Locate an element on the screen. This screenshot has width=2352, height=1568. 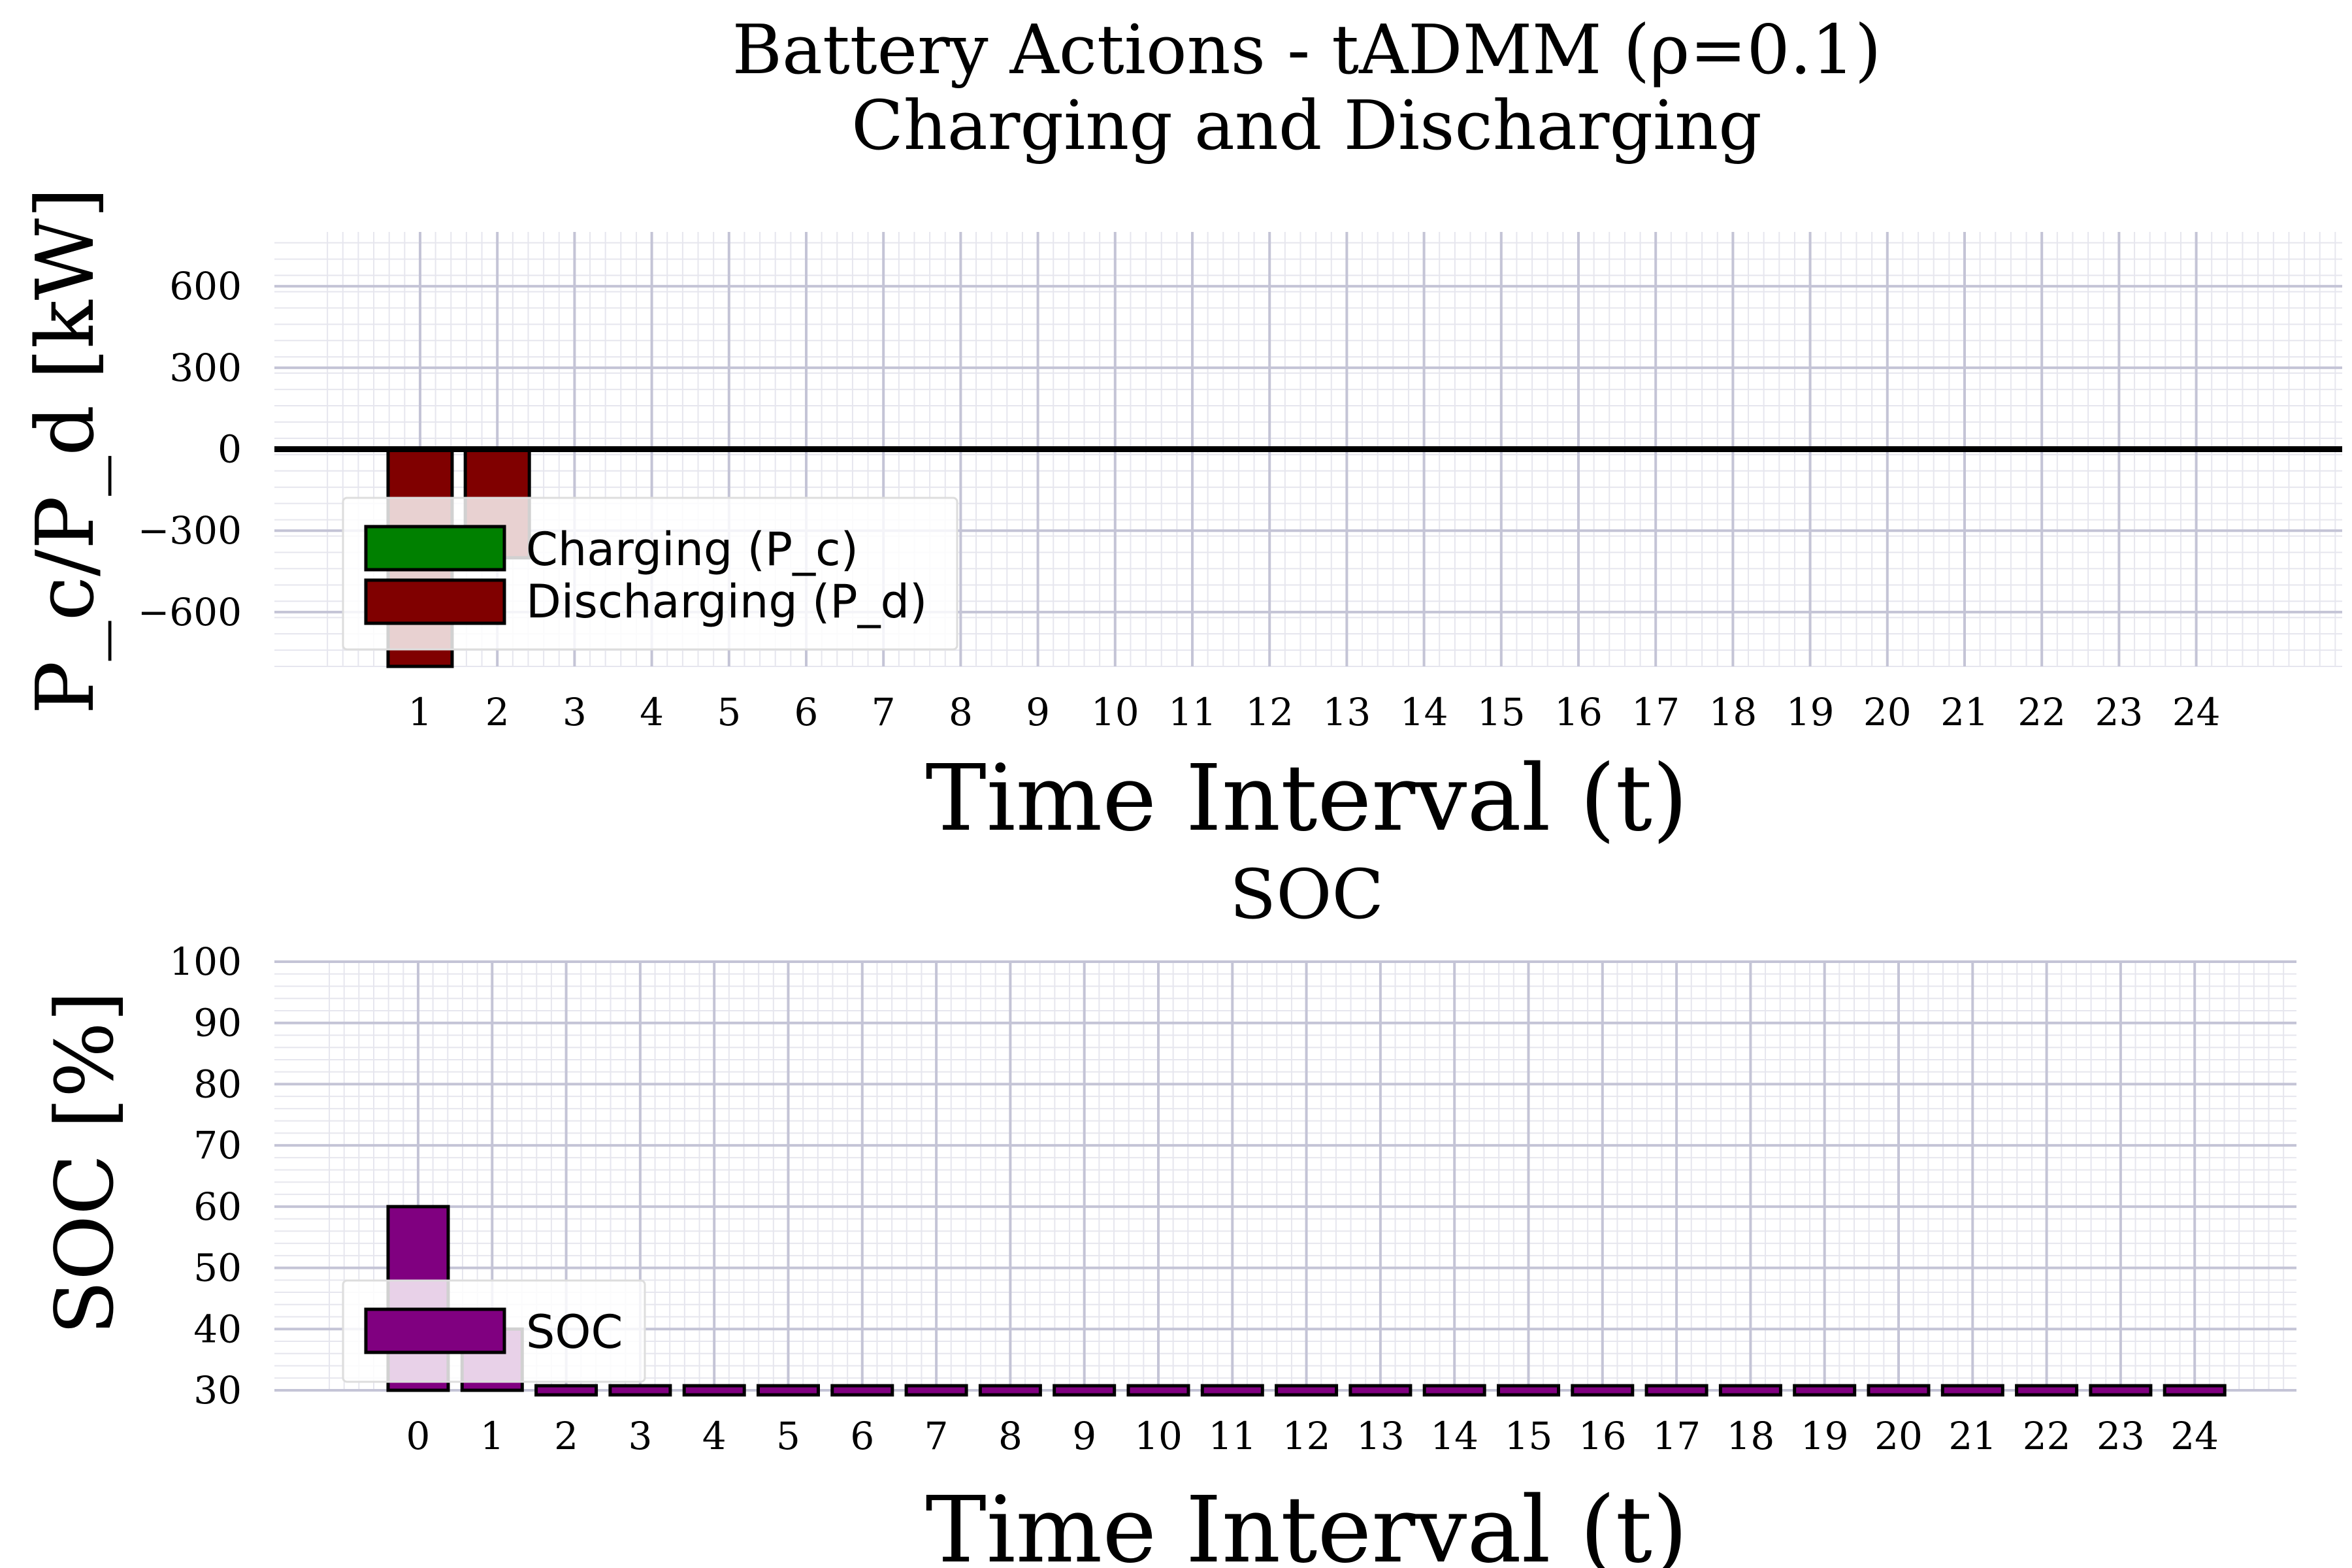
chart2-x-tick-label: 8 is located at coordinates (1010, 1436).